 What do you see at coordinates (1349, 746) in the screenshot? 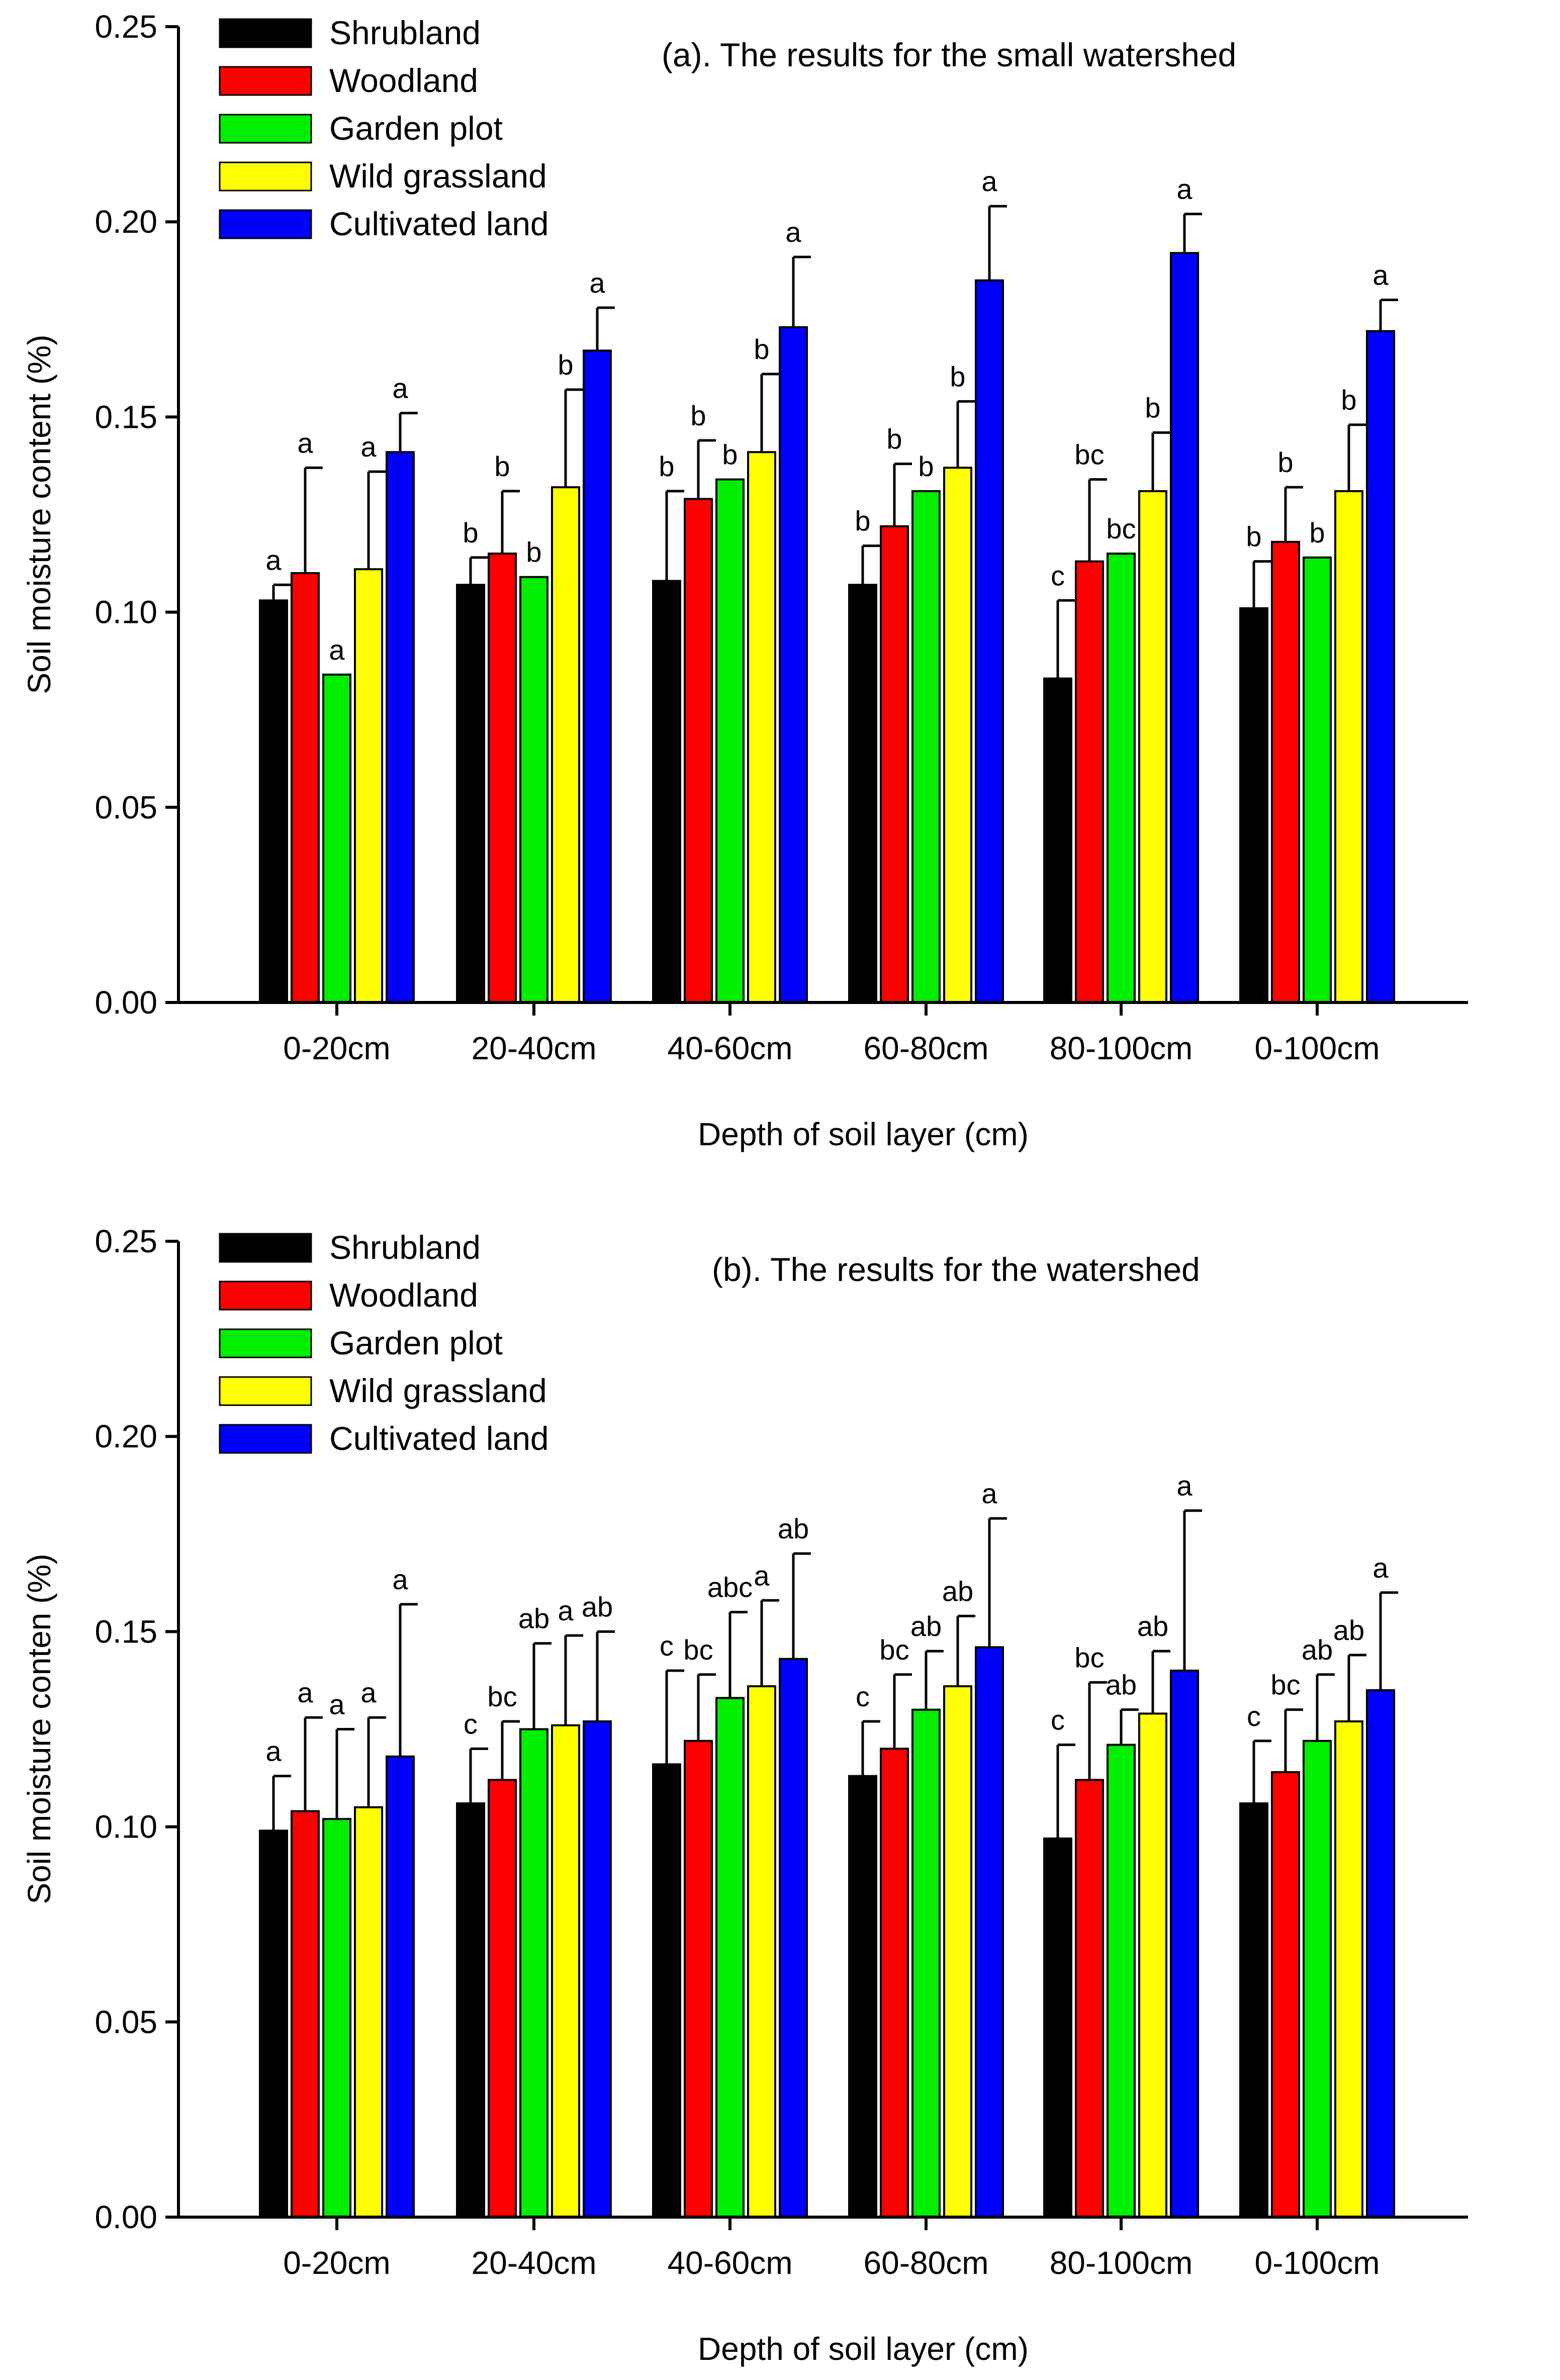
I see `bar-wild-grassland-0-100cm` at bounding box center [1349, 746].